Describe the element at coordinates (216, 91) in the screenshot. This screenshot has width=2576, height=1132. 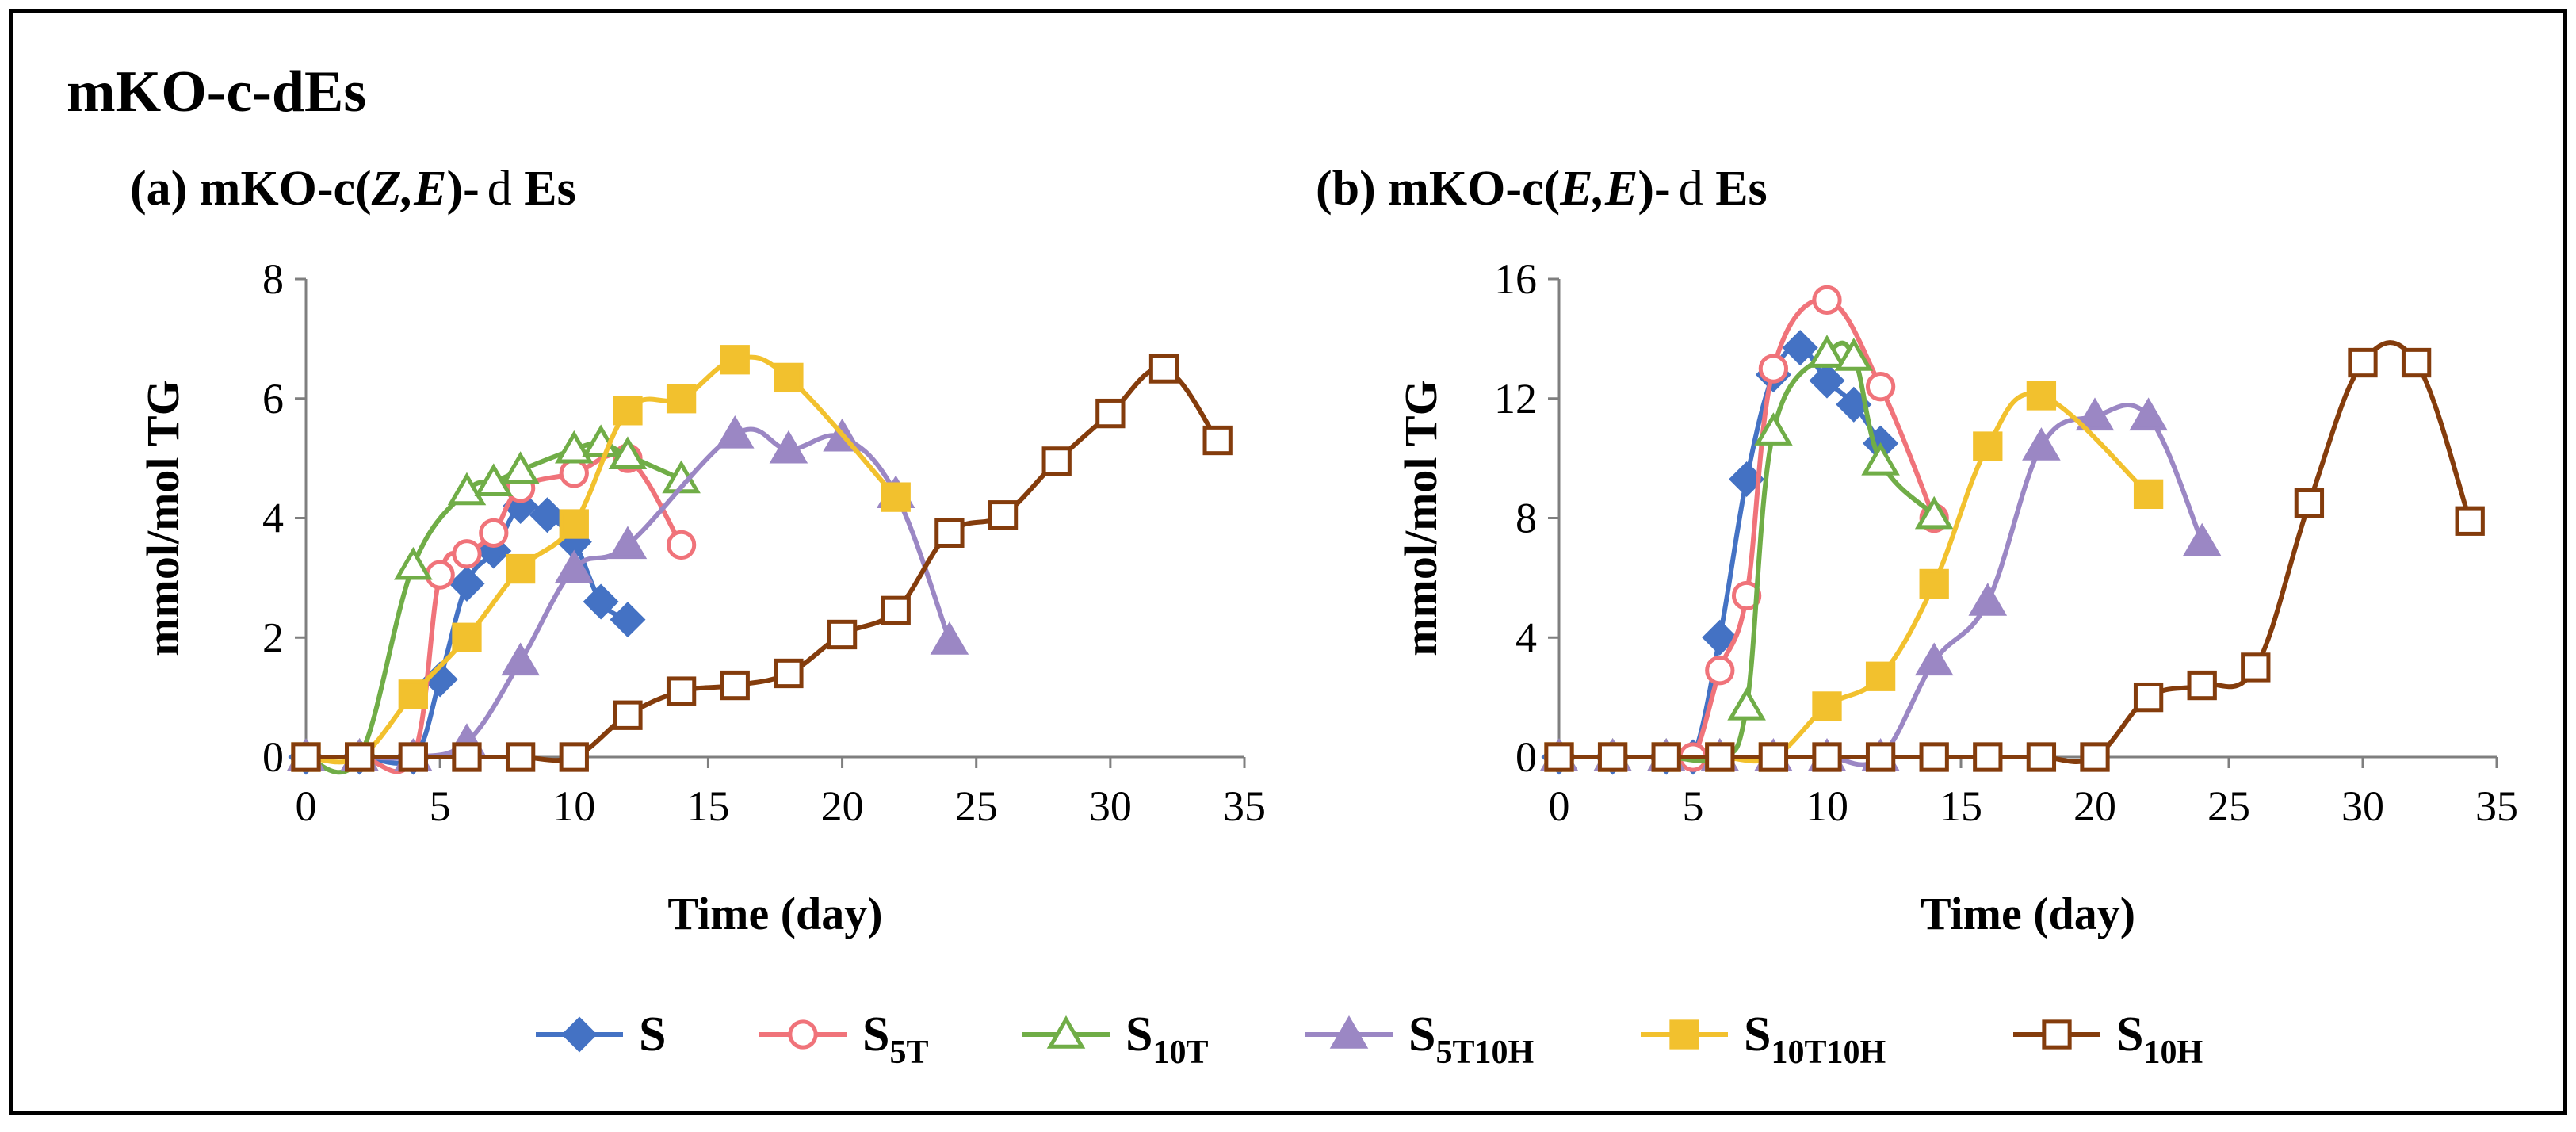
I see `figure-title: mKO-c-dEs` at that location.